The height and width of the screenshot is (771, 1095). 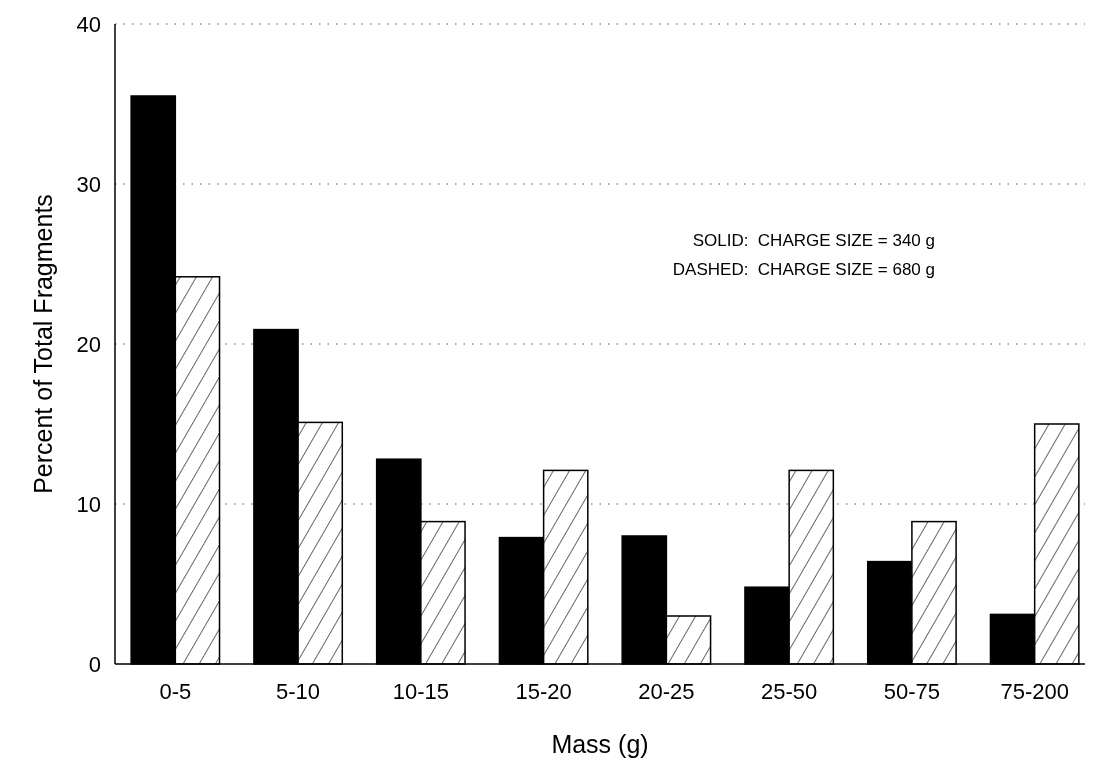 What do you see at coordinates (543, 691) in the screenshot?
I see `x-tick-label: 15-20` at bounding box center [543, 691].